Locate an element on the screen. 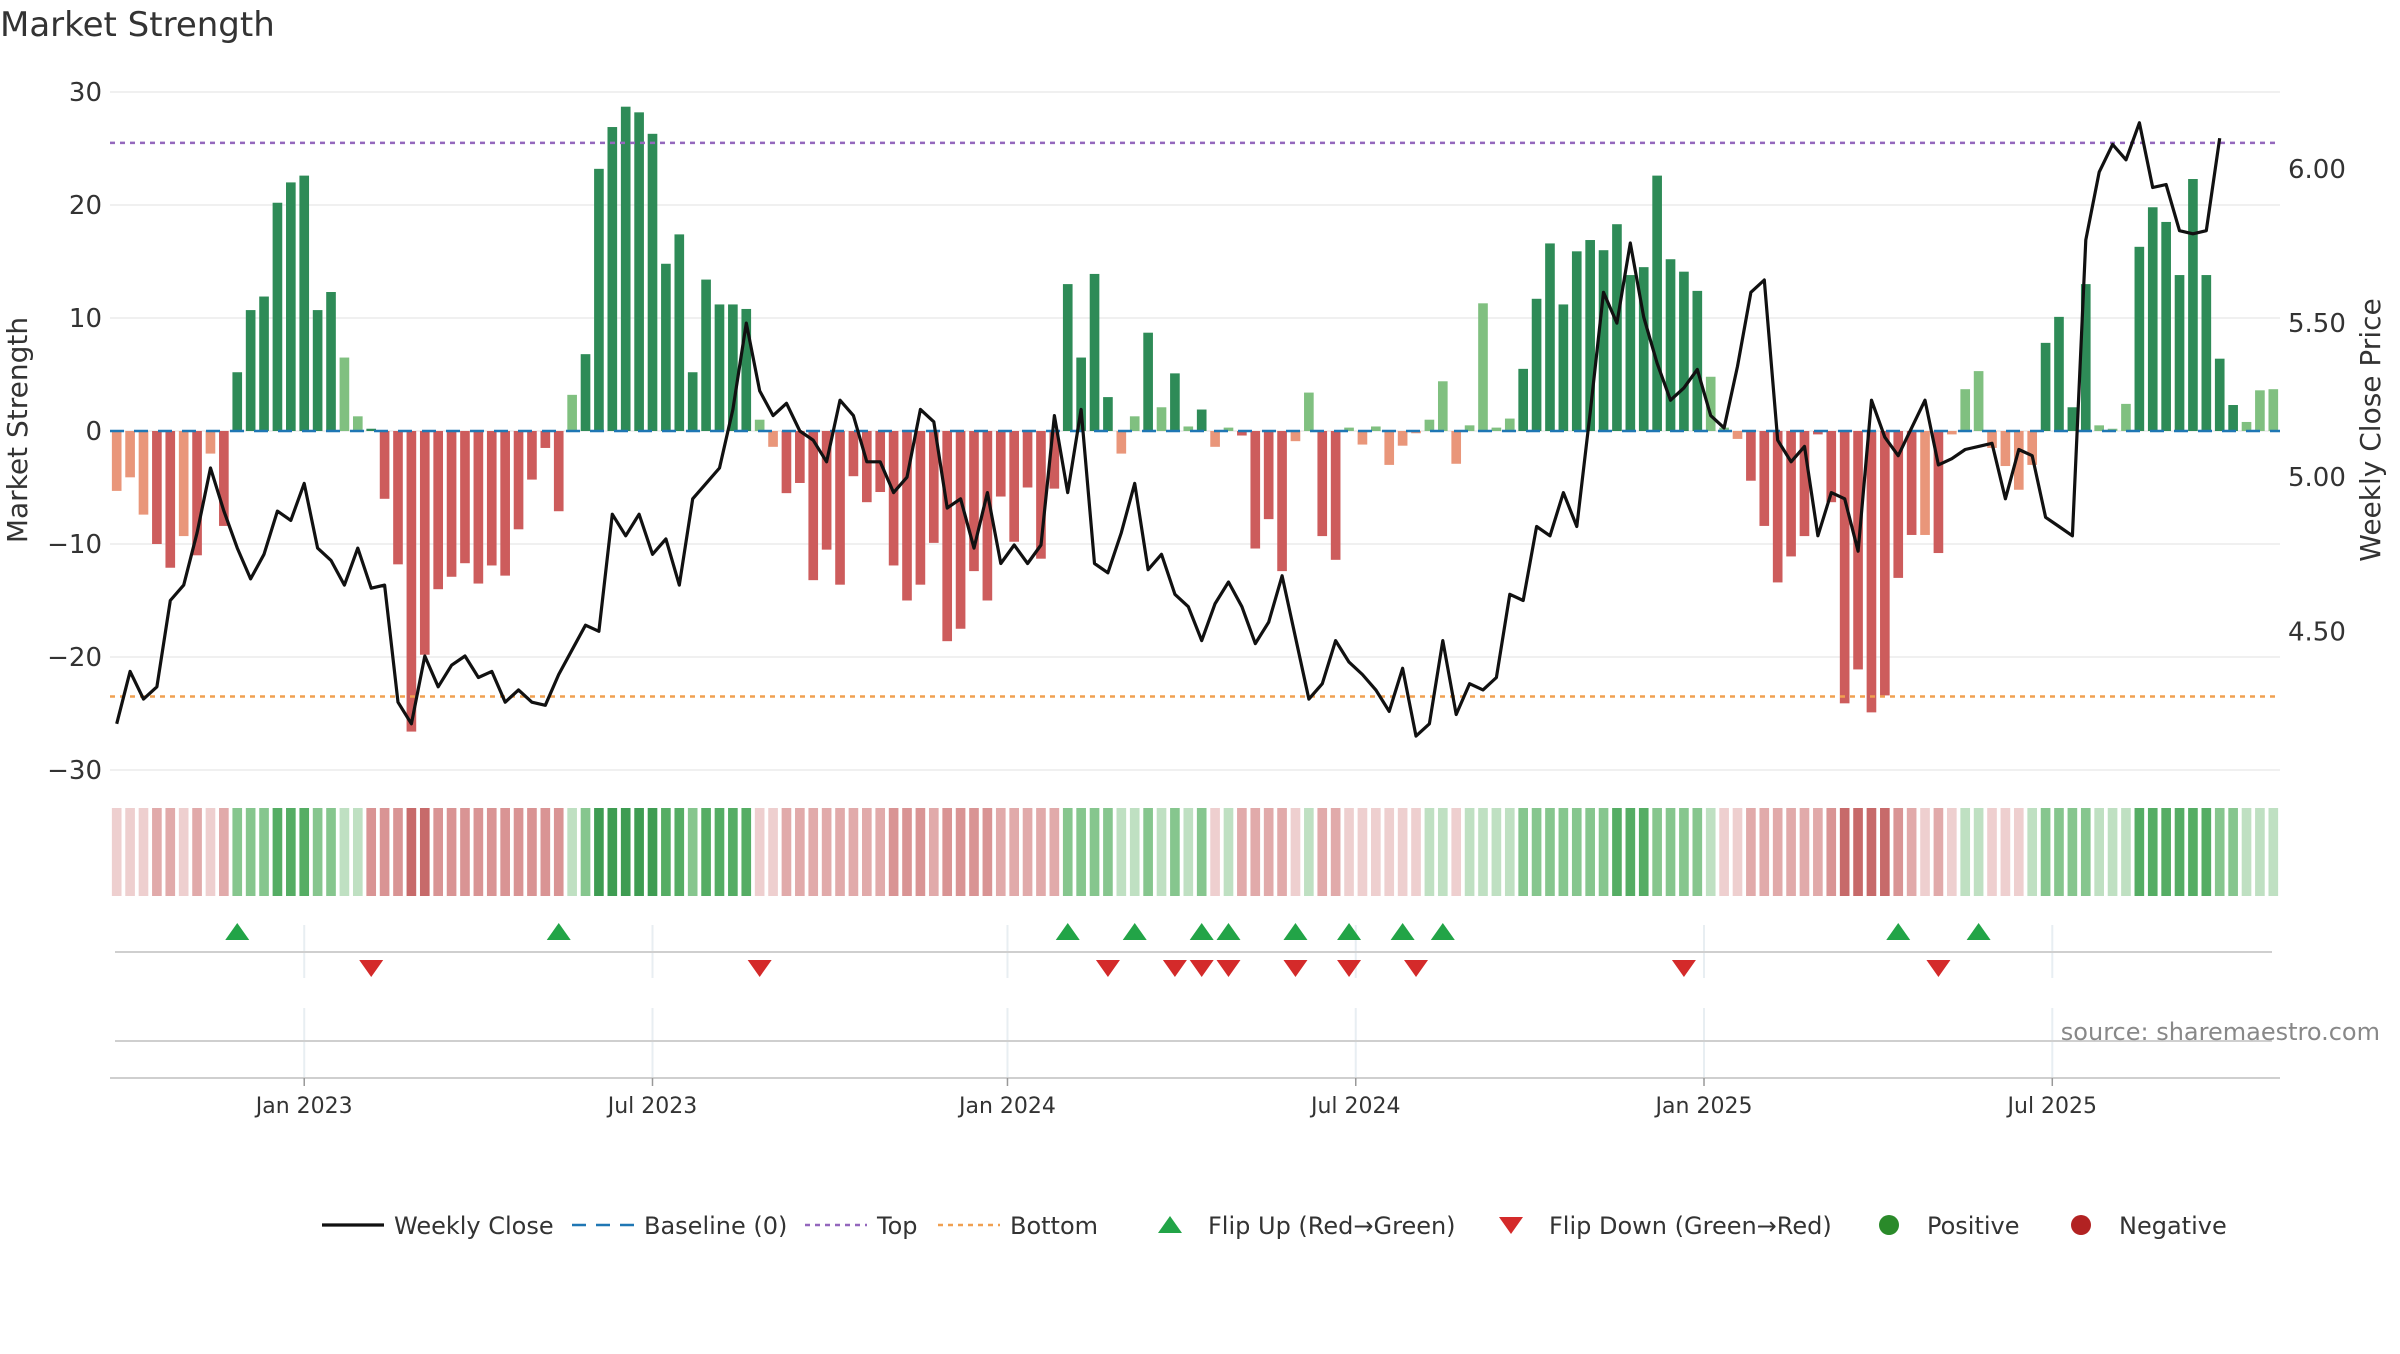 Image resolution: width=2400 pixels, height=1354 pixels. source-note: source: sharemaestro.com is located at coordinates (2220, 1032).